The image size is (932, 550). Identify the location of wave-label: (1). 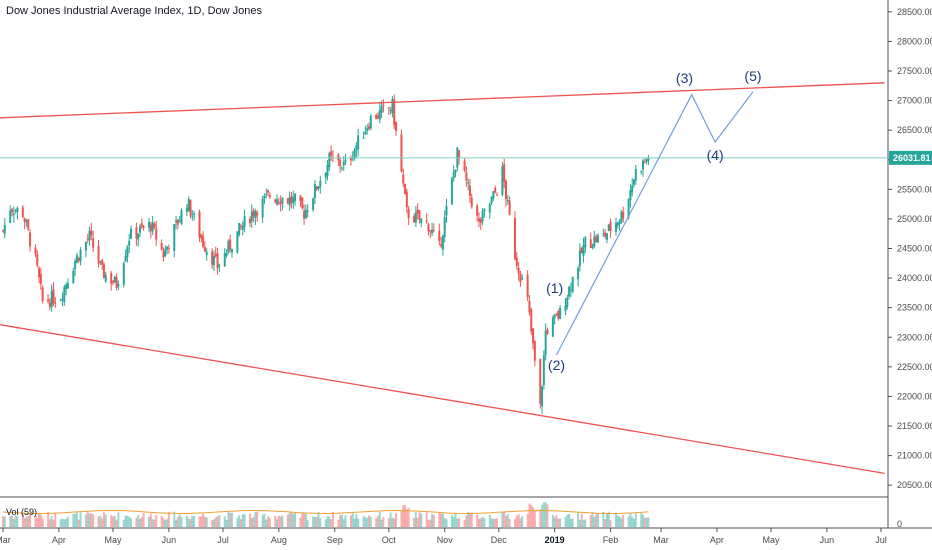
(554, 288).